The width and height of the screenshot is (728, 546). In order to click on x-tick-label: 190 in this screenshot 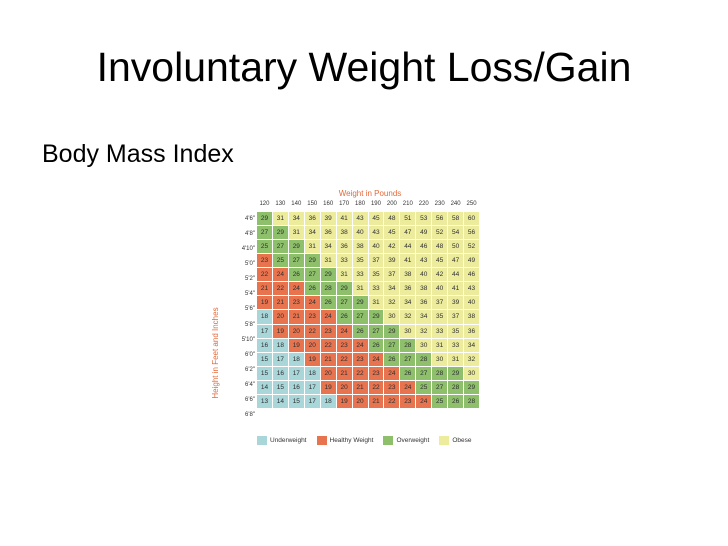, I will do `click(375, 204)`.